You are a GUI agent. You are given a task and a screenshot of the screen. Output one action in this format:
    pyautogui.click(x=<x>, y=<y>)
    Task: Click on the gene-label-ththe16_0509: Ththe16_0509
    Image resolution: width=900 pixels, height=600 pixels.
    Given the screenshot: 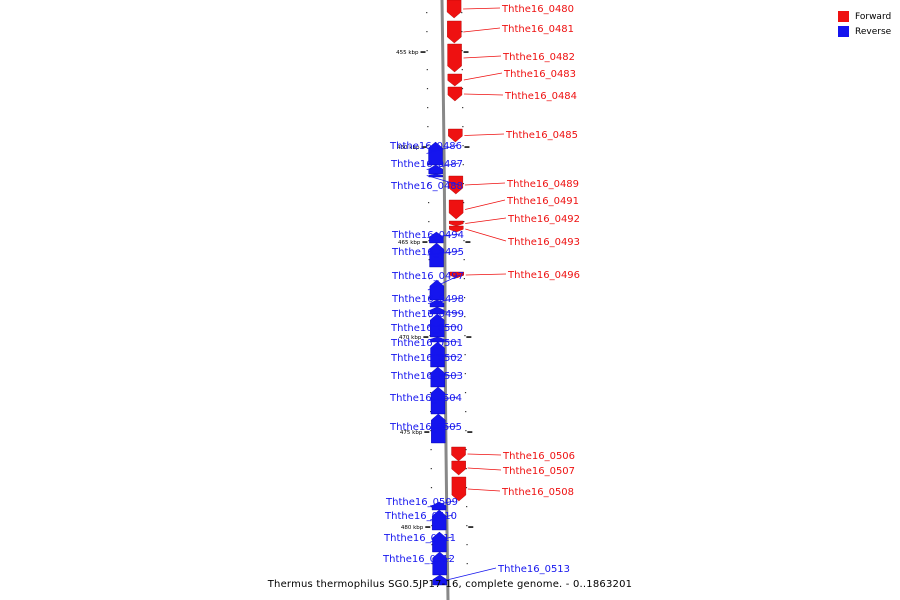 What is the action you would take?
    pyautogui.click(x=421, y=502)
    